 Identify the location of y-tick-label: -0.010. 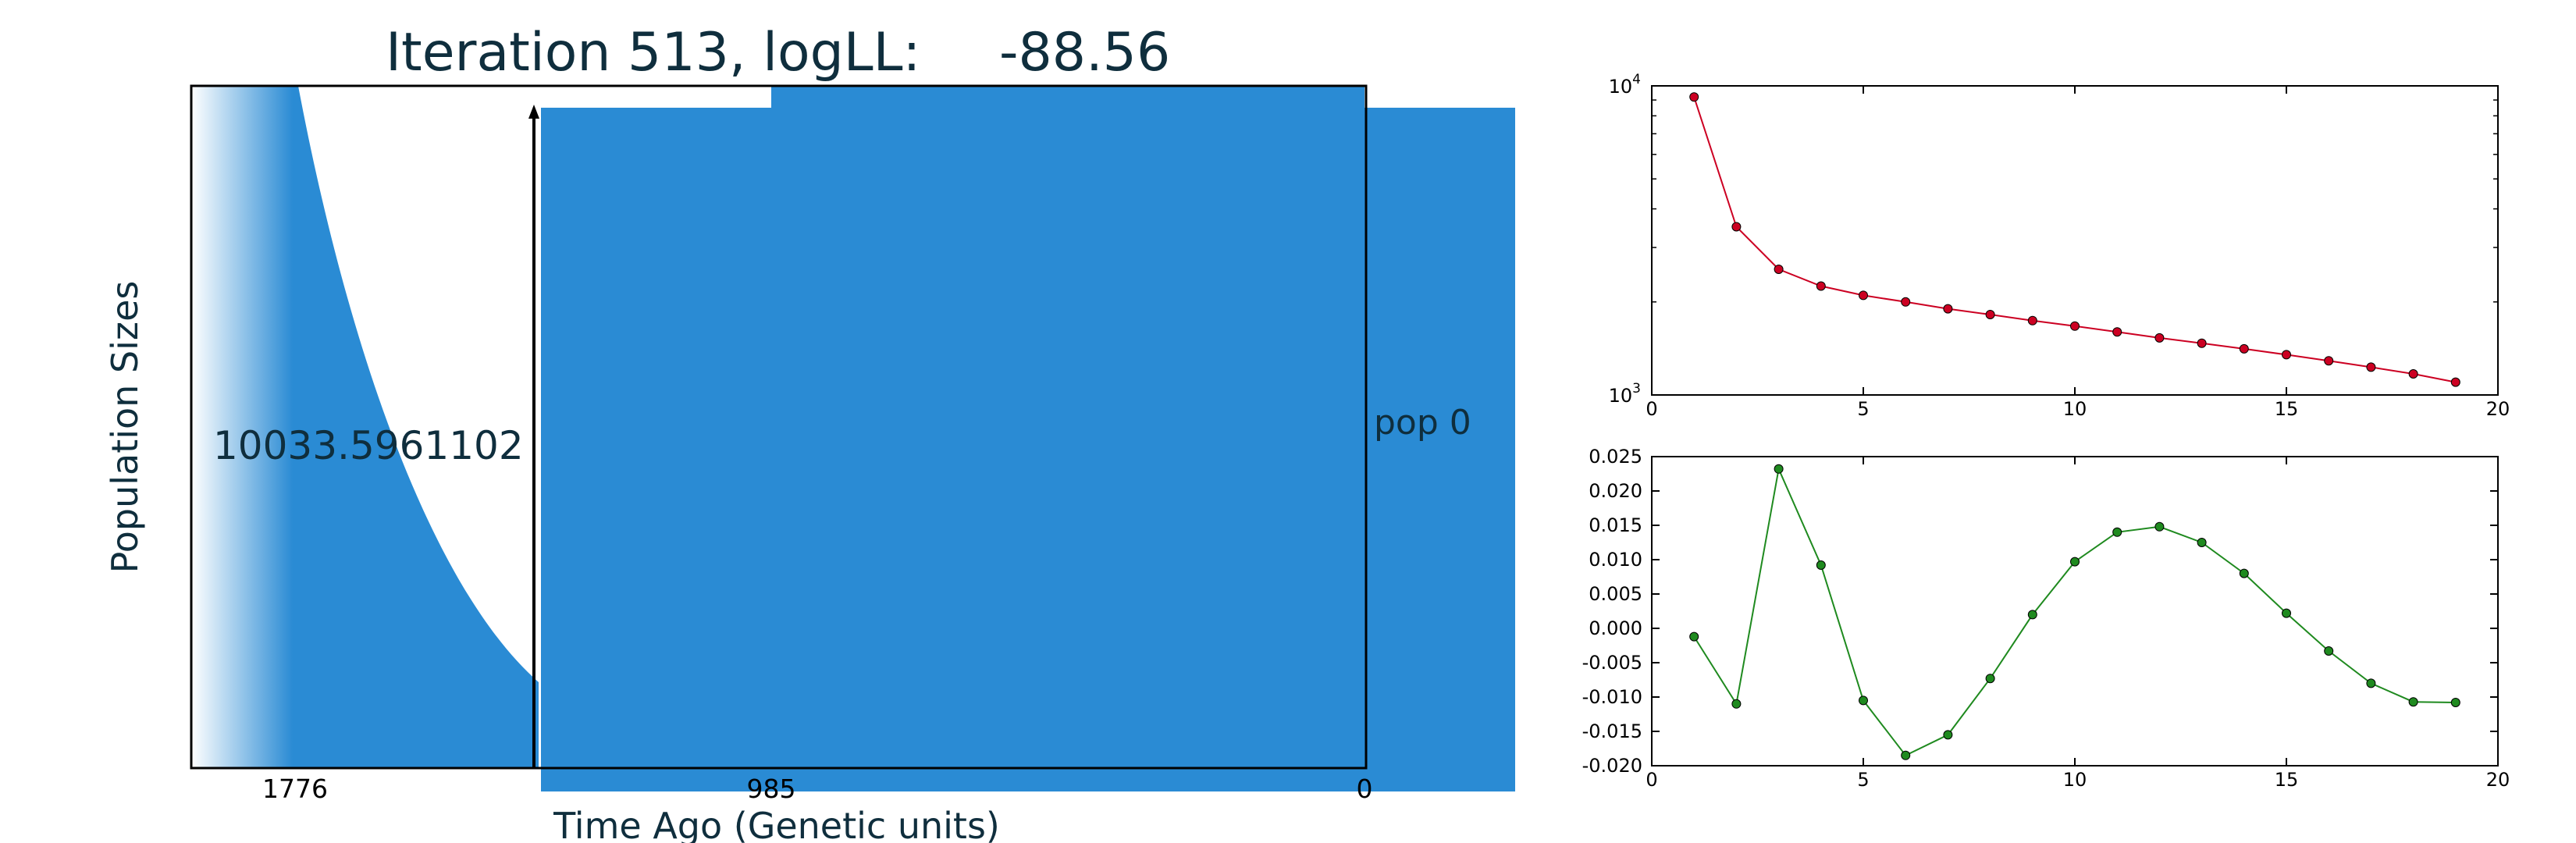
(1612, 697).